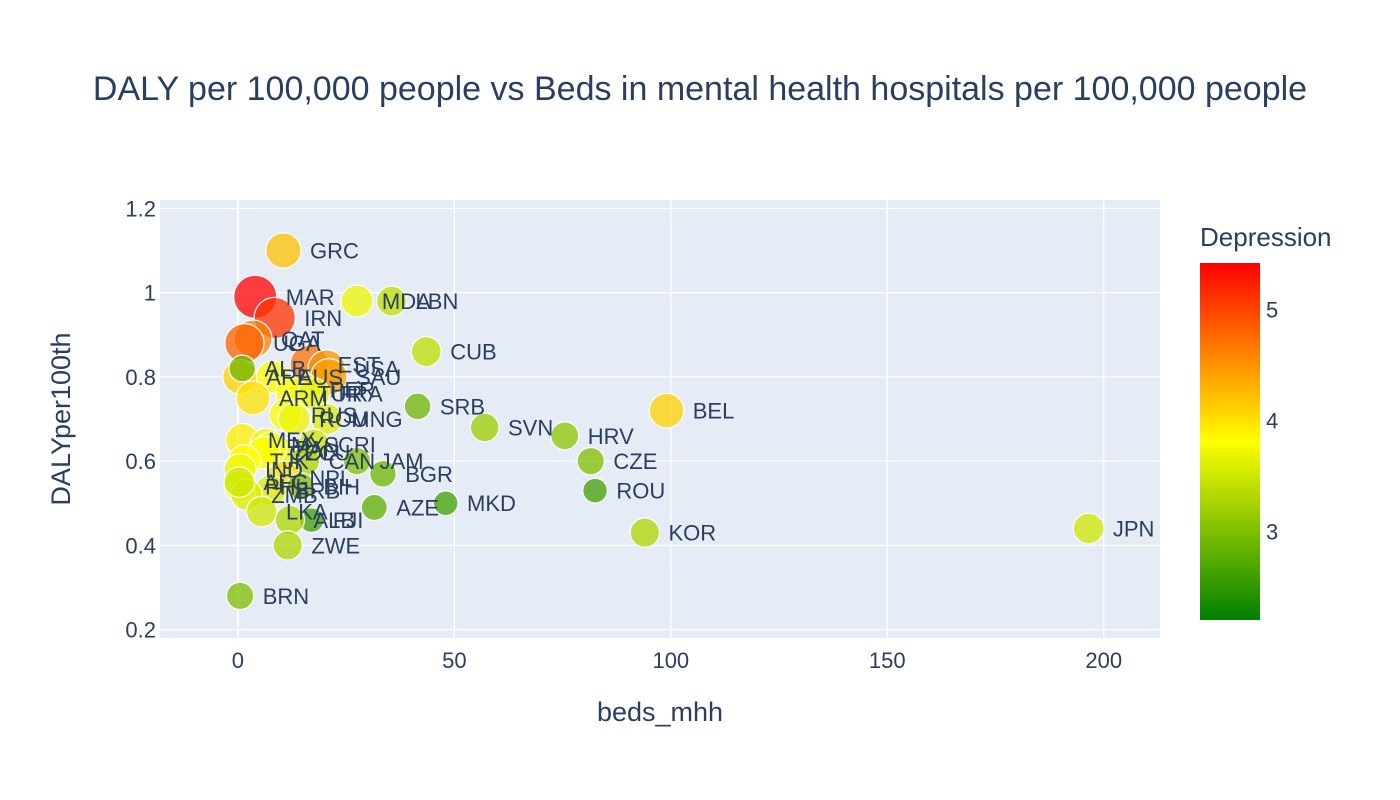 This screenshot has width=1400, height=800. Describe the element at coordinates (357, 444) in the screenshot. I see `data-label: CRI` at that location.